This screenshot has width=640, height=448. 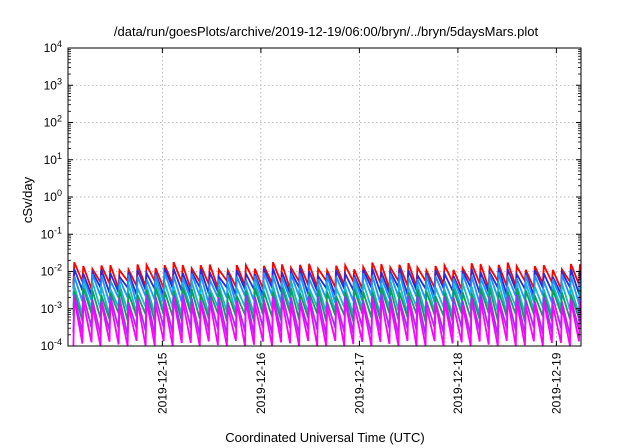 I want to click on y-tick-label: 10³, so click(x=53, y=84).